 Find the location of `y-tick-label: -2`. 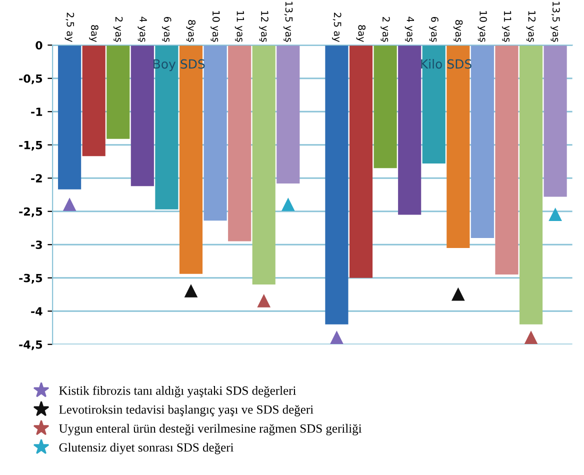

y-tick-label: -2 is located at coordinates (36, 178).